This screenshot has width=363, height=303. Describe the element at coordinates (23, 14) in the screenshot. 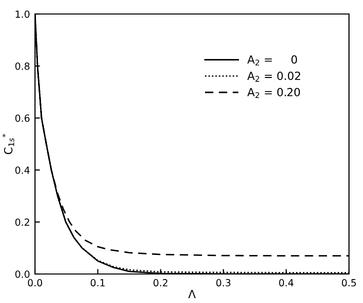

I see `y-tick-label: 1.0` at that location.